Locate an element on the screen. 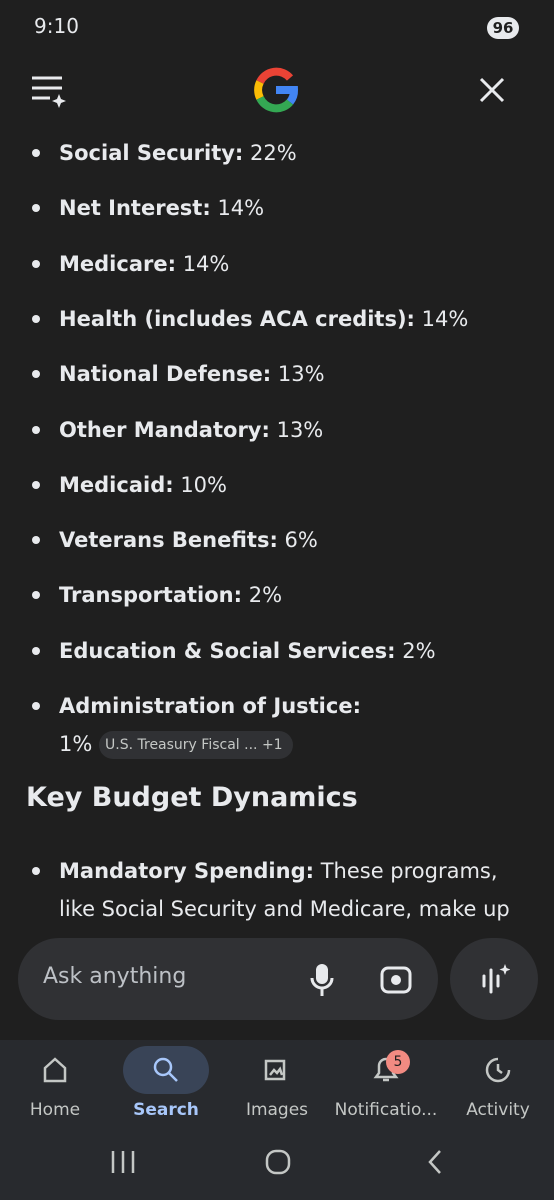 The height and width of the screenshot is (1200, 554). item-value: 6% is located at coordinates (301, 540).